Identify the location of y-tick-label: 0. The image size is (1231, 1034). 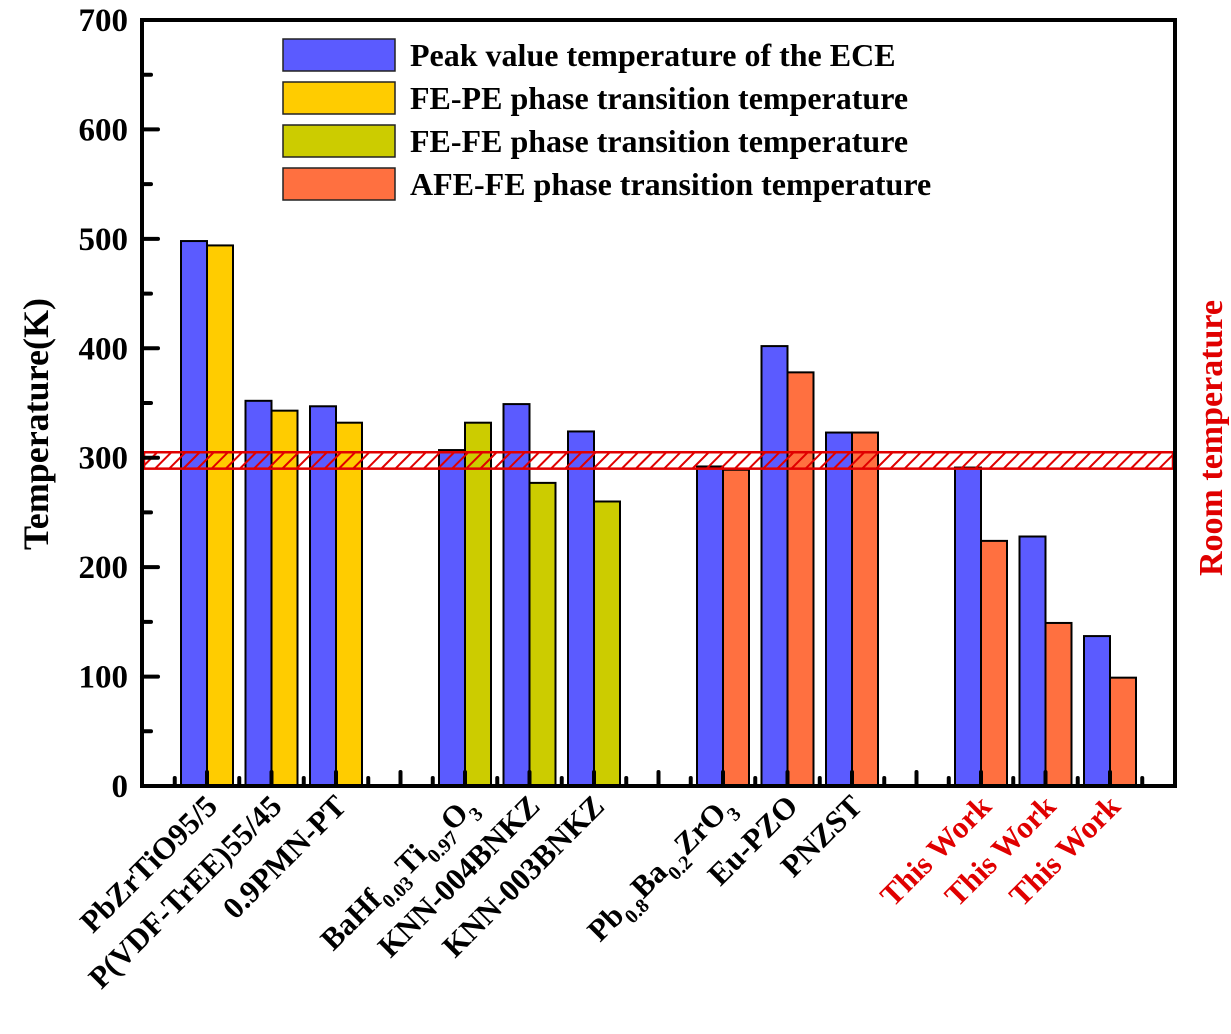
(120, 787).